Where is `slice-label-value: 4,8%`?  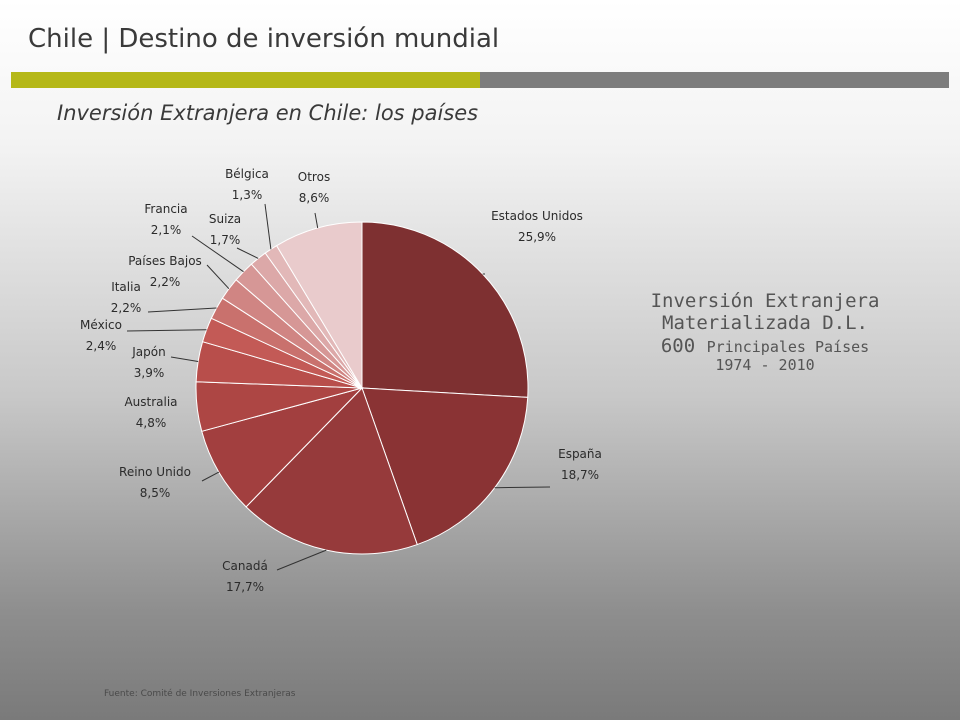
slice-label-value: 4,8% is located at coordinates (151, 423).